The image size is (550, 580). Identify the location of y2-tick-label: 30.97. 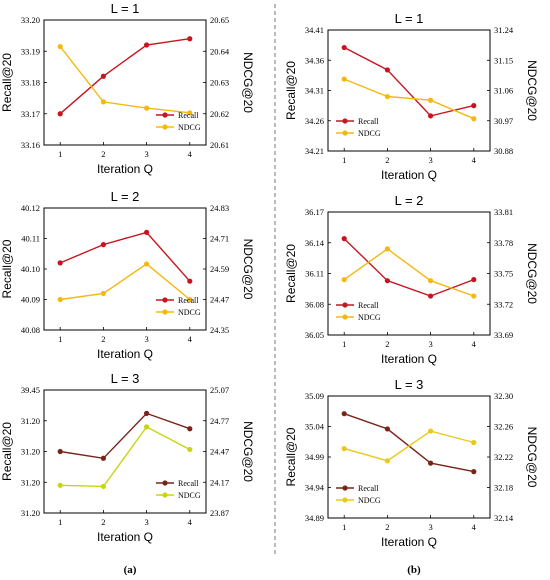
(503, 121).